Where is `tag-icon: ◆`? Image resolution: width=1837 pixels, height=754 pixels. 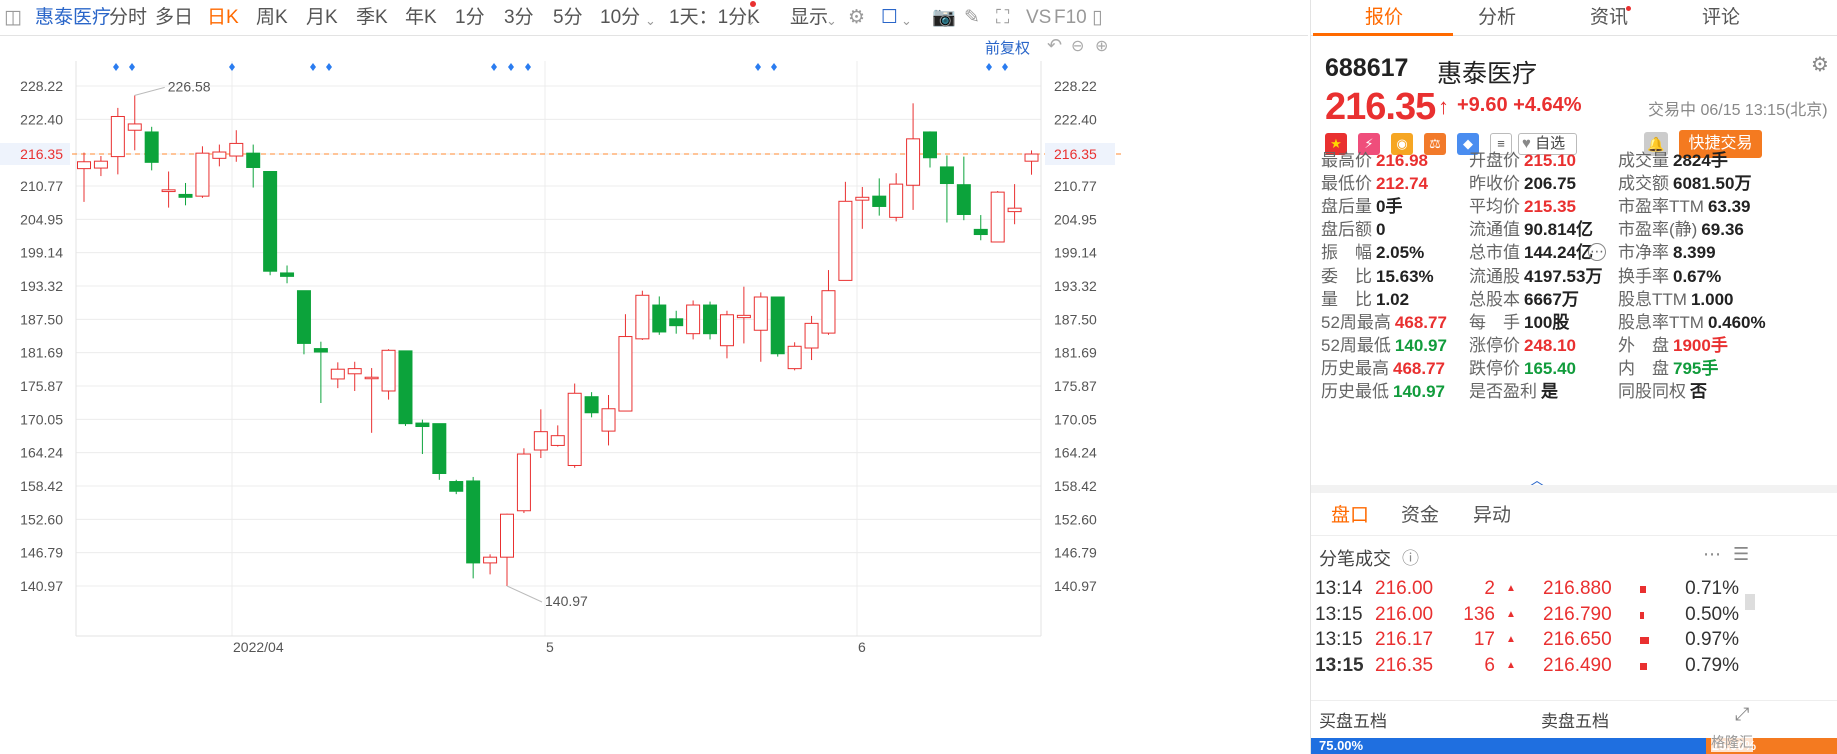
tag-icon: ◆ is located at coordinates (1468, 144).